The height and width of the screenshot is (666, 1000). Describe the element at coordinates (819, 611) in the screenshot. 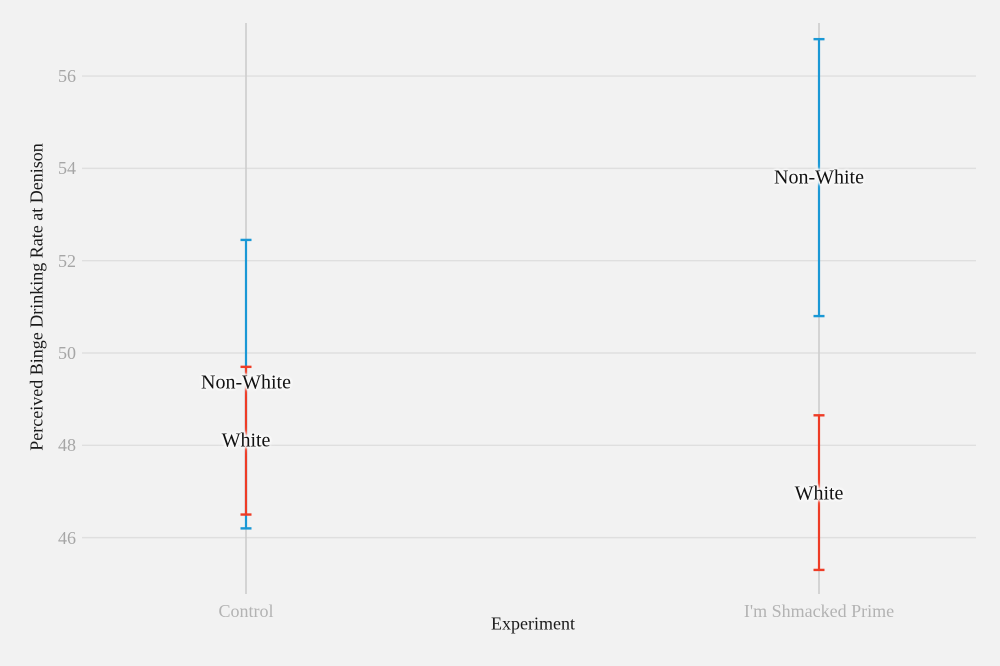

I see `x-tick-label-1: I'm Shmacked Prime` at that location.